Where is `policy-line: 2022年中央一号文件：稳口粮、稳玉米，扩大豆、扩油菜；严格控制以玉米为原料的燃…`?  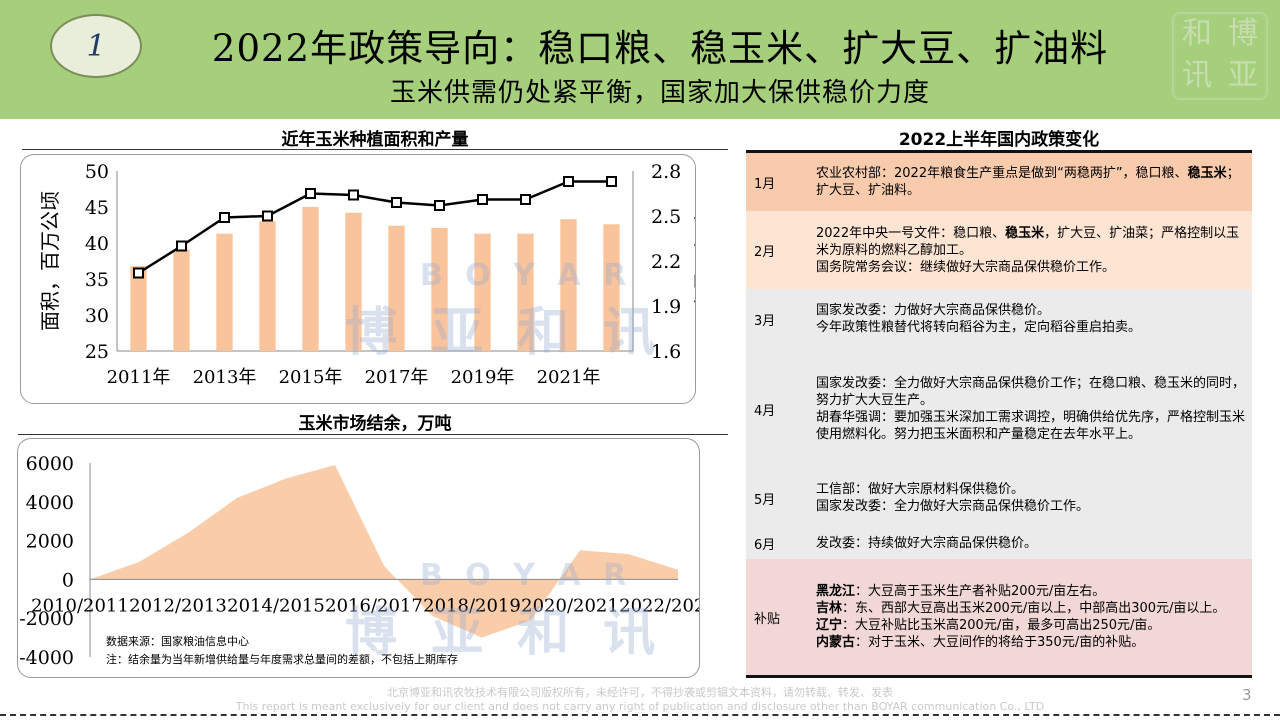 policy-line: 2022年中央一号文件：稳口粮、稳玉米，扩大豆、扩油菜；严格控制以玉米为原料的燃… is located at coordinates (1028, 241).